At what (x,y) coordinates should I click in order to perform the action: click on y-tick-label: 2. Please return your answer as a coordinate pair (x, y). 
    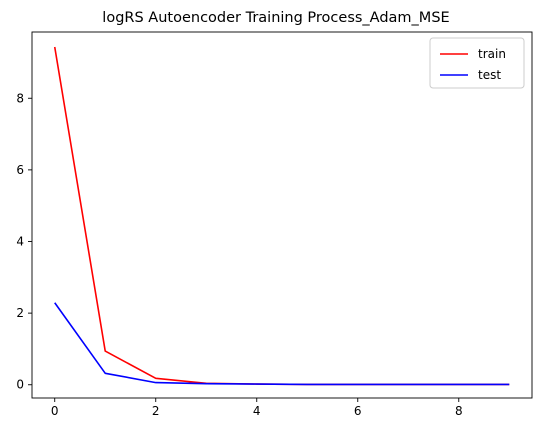
    Looking at the image, I should click on (20, 313).